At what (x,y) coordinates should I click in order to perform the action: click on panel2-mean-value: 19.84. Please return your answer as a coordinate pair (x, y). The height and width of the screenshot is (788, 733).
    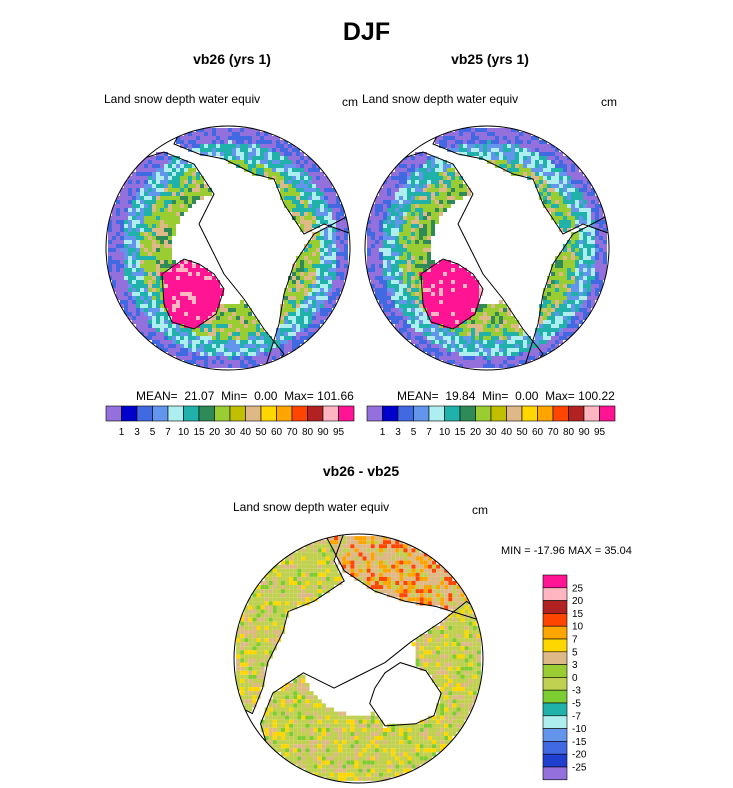
    Looking at the image, I should click on (460, 396).